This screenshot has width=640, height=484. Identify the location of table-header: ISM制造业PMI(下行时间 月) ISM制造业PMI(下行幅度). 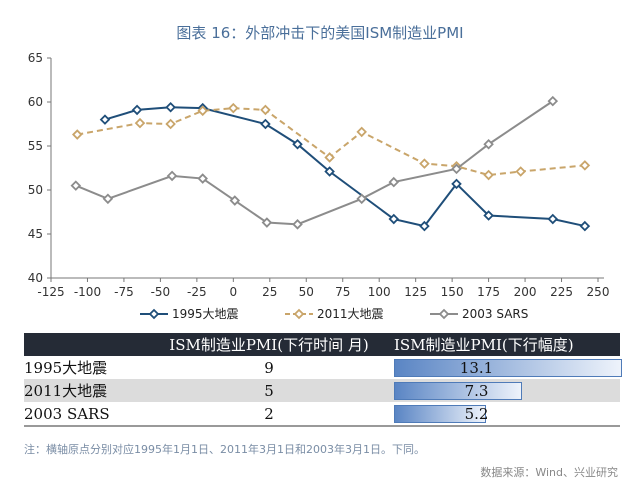
(322, 344).